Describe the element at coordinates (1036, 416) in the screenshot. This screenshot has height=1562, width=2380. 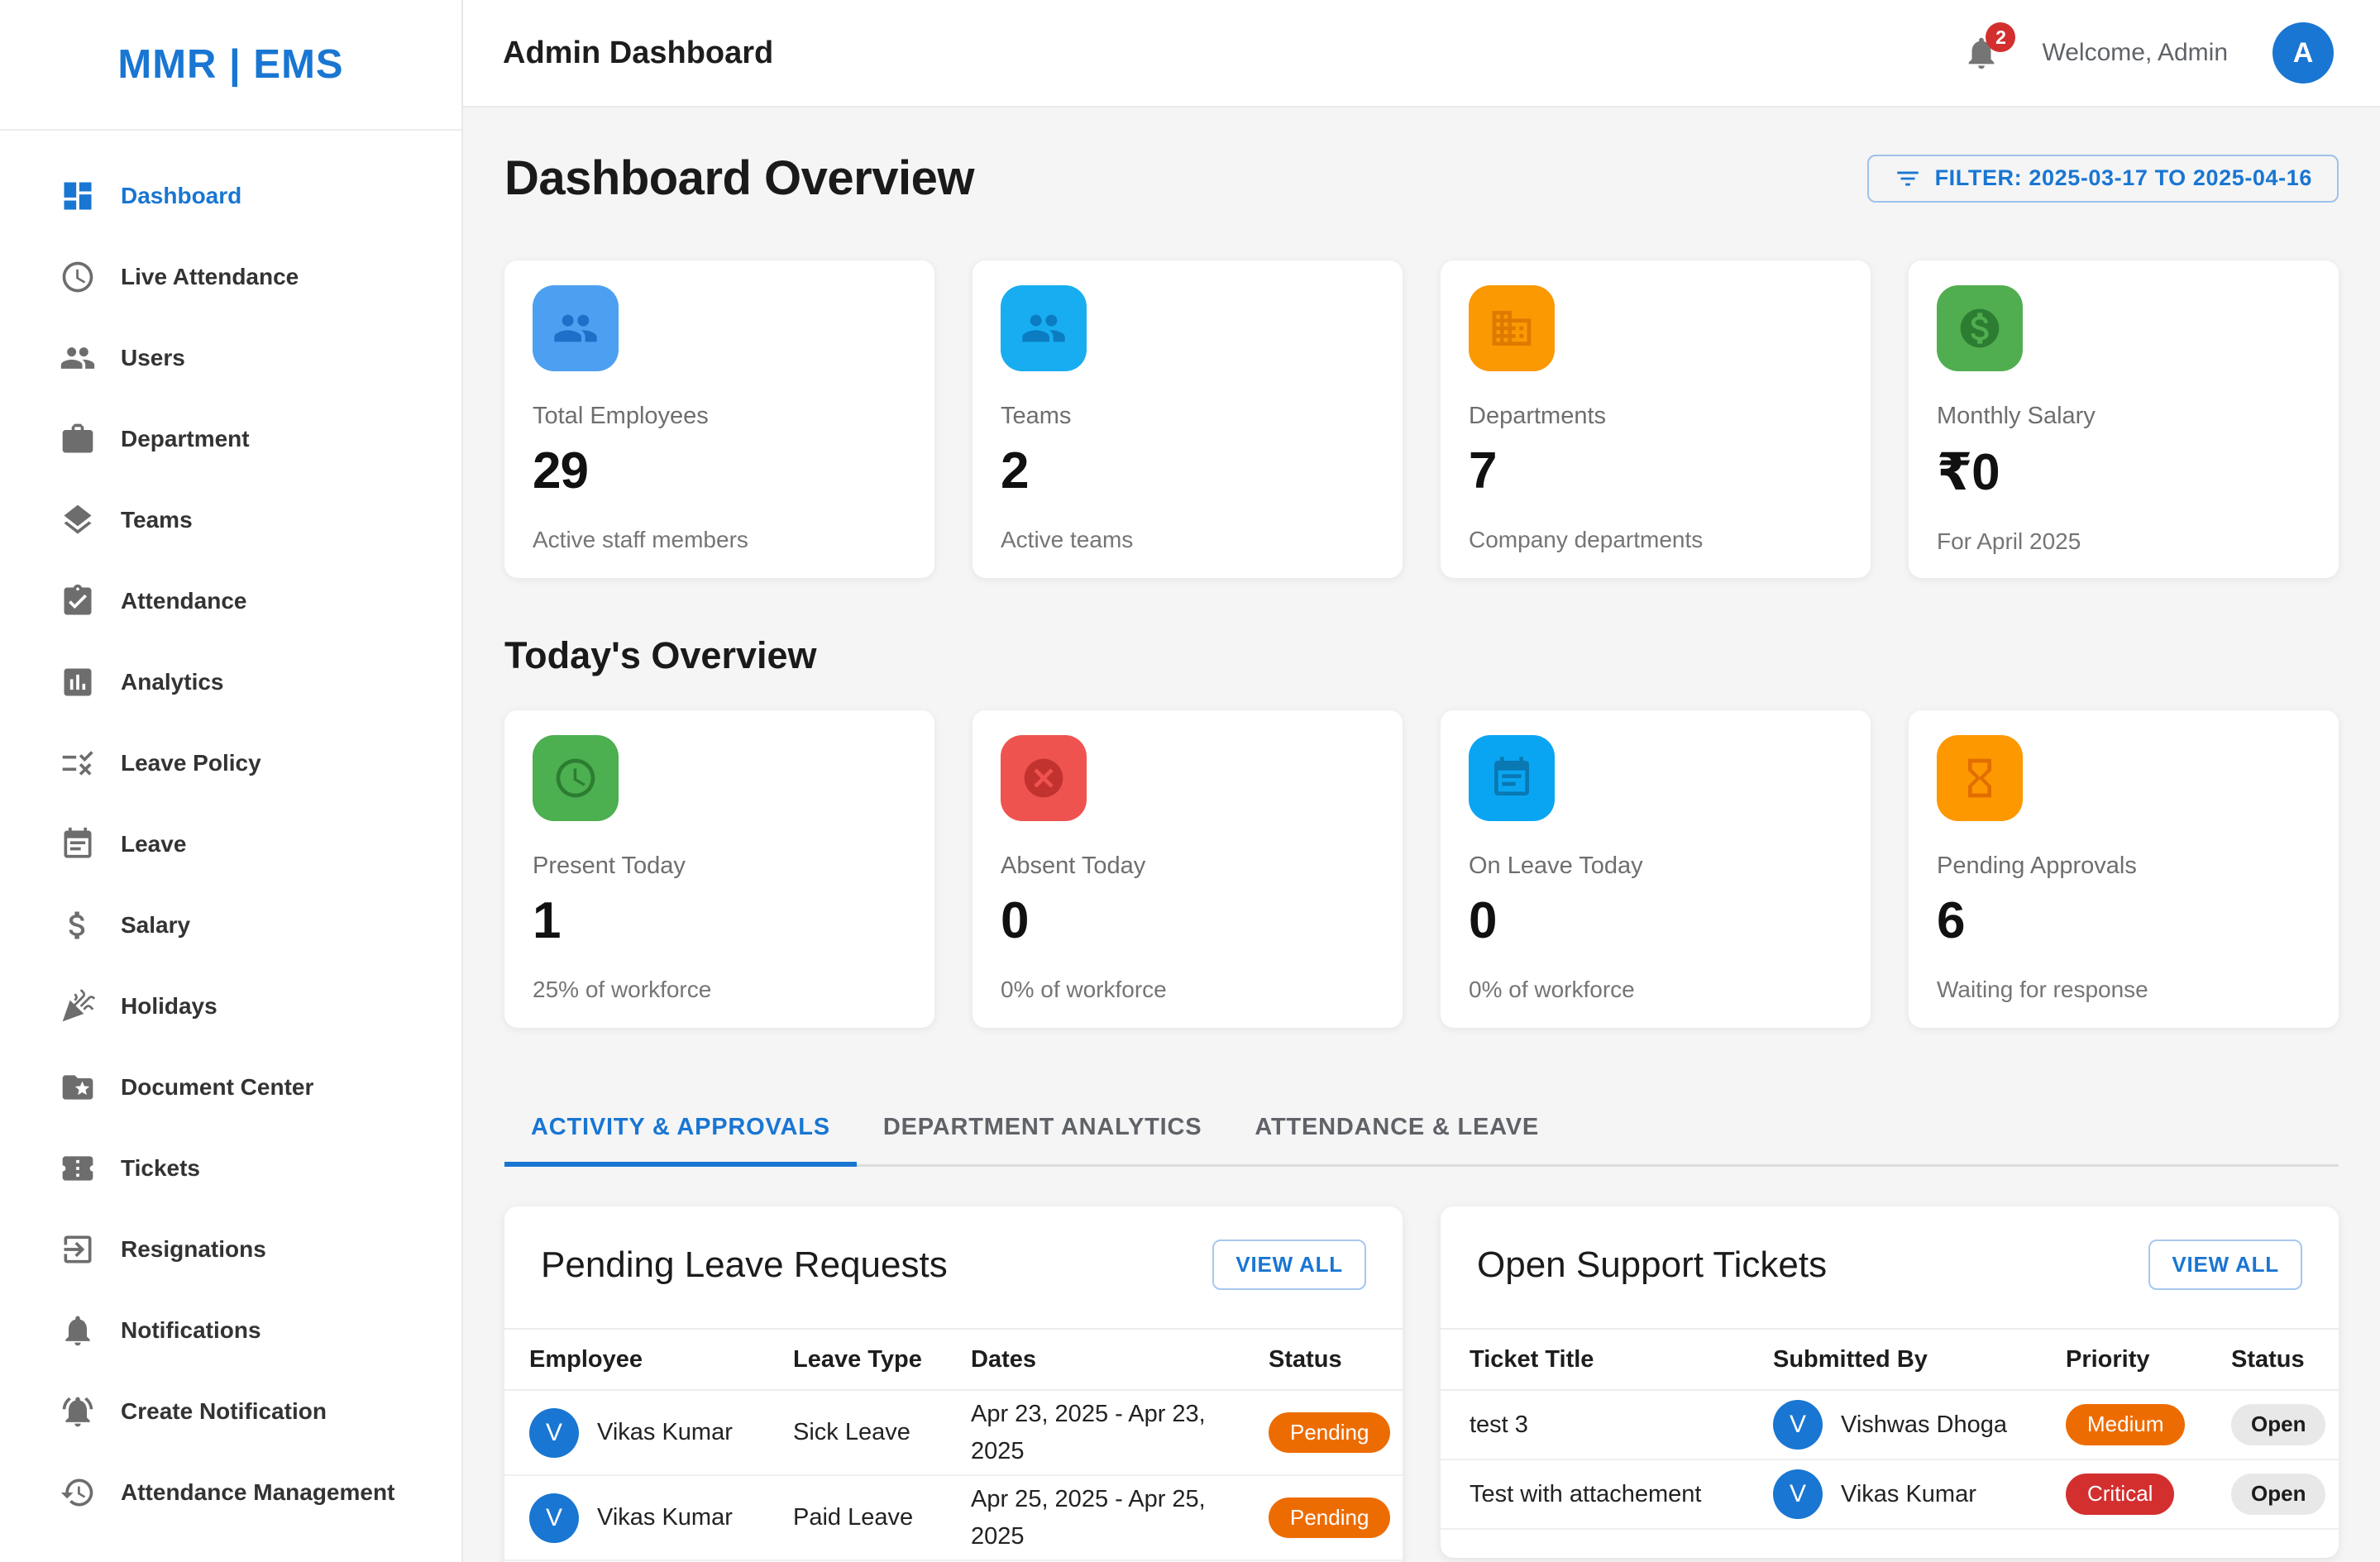
I see `stat-title: Teams` at that location.